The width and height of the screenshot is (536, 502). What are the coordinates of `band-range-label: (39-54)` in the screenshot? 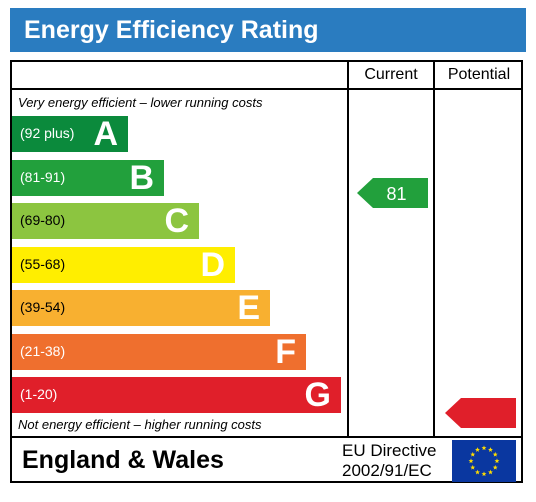 It's located at (43, 307).